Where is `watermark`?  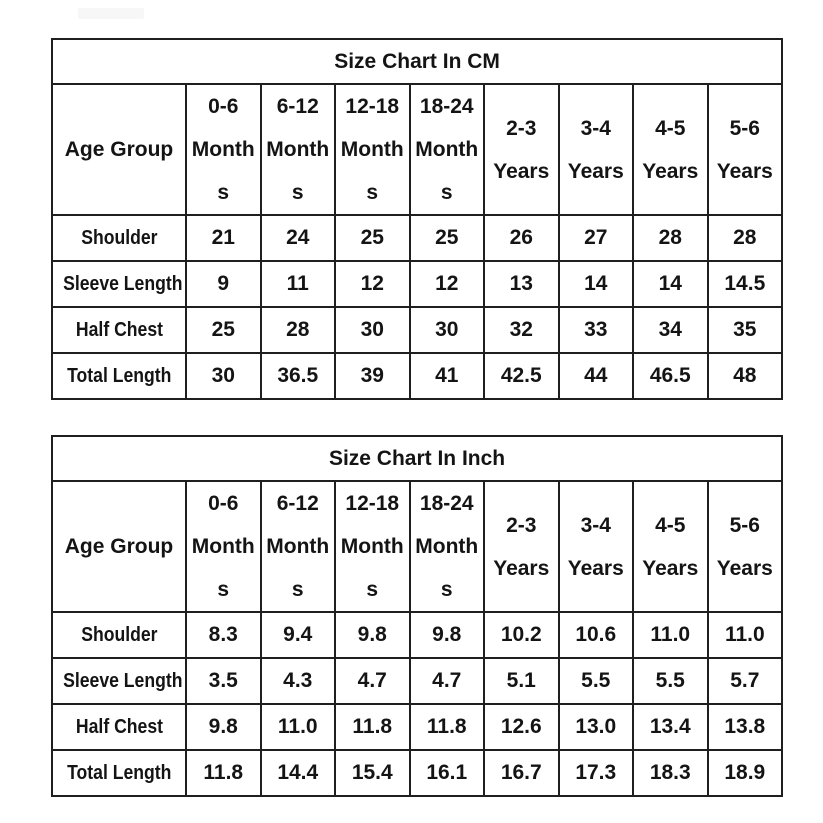
watermark is located at coordinates (111, 13).